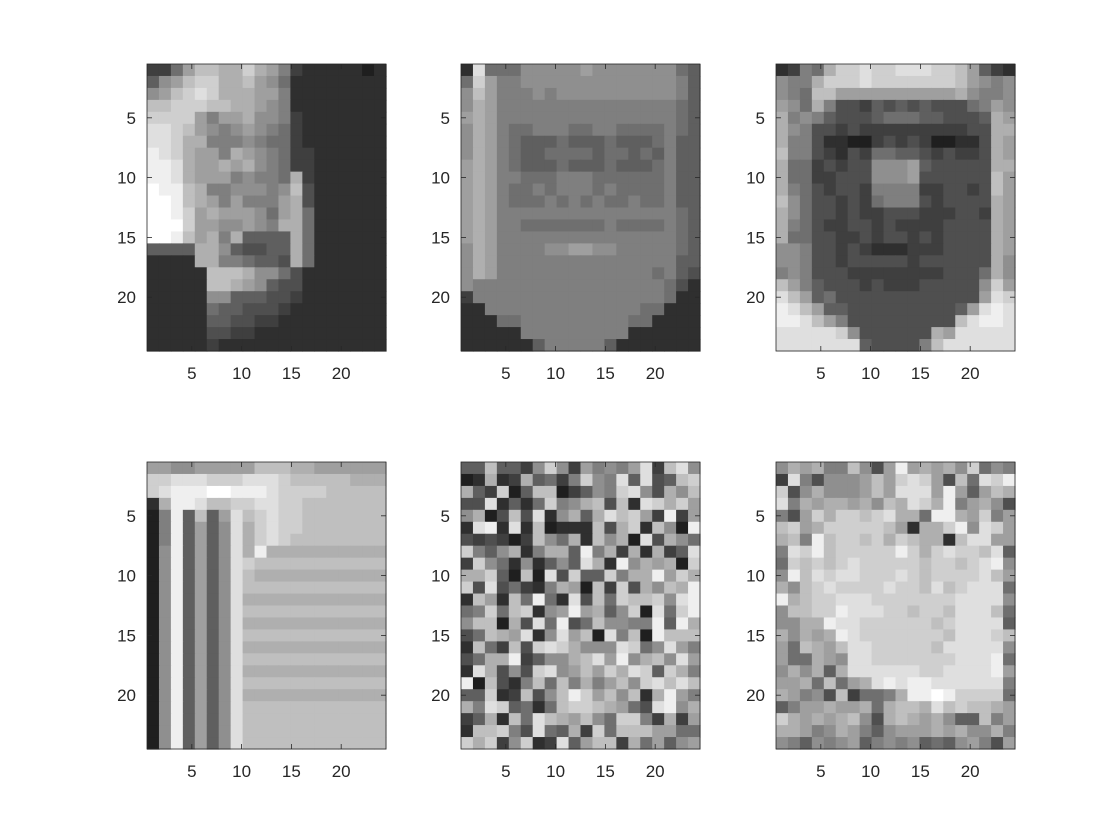  What do you see at coordinates (241, 373) in the screenshot?
I see `x-tick-label: 10` at bounding box center [241, 373].